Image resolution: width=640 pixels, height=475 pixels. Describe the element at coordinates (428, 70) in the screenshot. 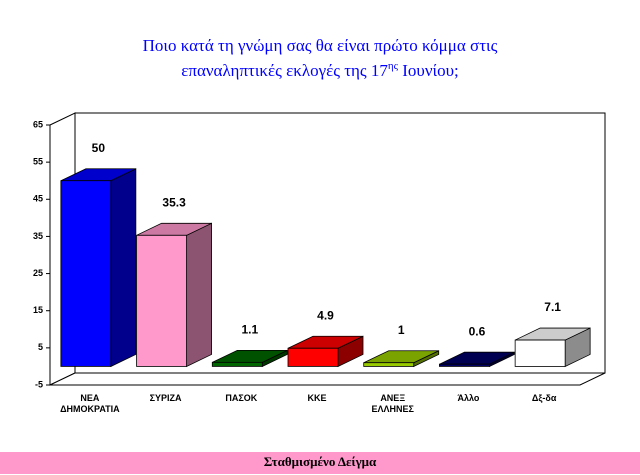

I see `title-part: Ιουνίου;` at that location.